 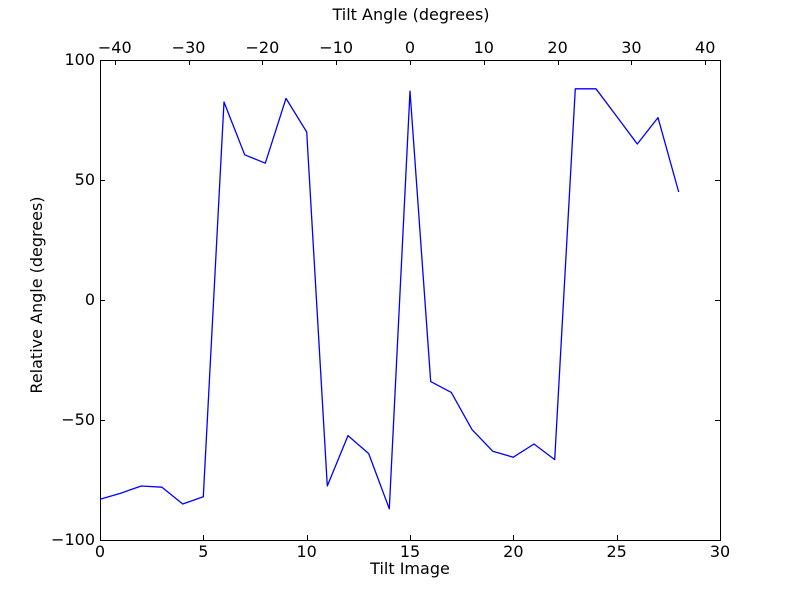 What do you see at coordinates (84, 179) in the screenshot?
I see `y-tick-label: 50` at bounding box center [84, 179].